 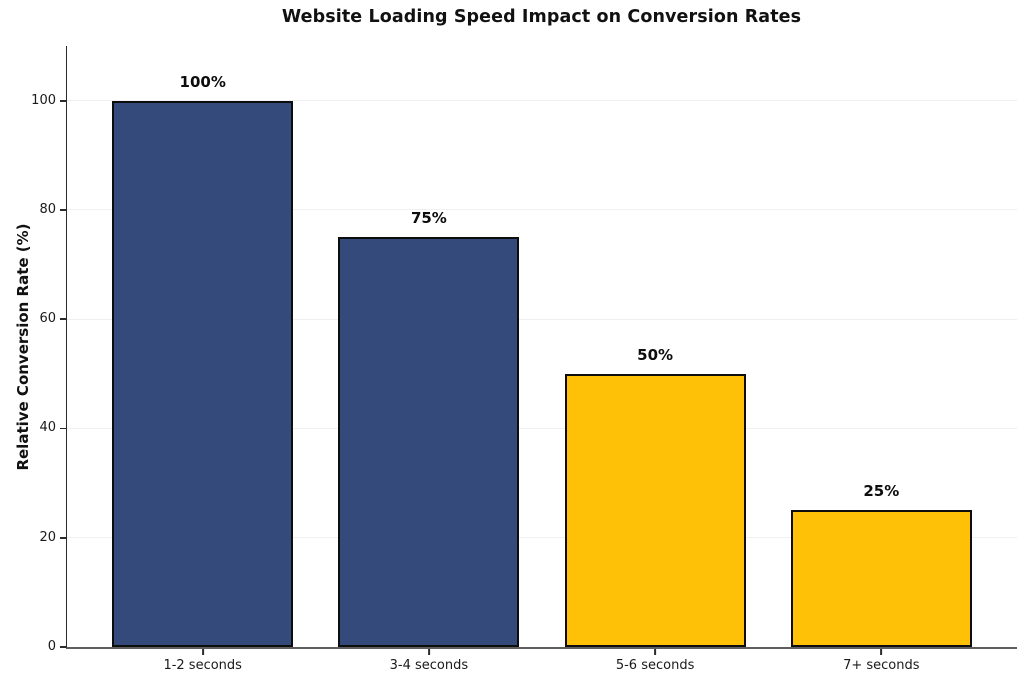 I want to click on x-tick-label-1: 1-2 seconds, so click(x=202, y=665).